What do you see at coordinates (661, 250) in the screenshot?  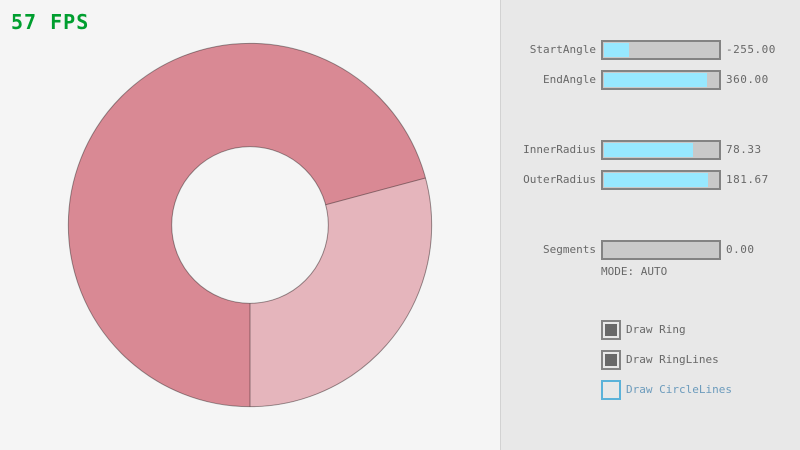 I see `slider-segments` at bounding box center [661, 250].